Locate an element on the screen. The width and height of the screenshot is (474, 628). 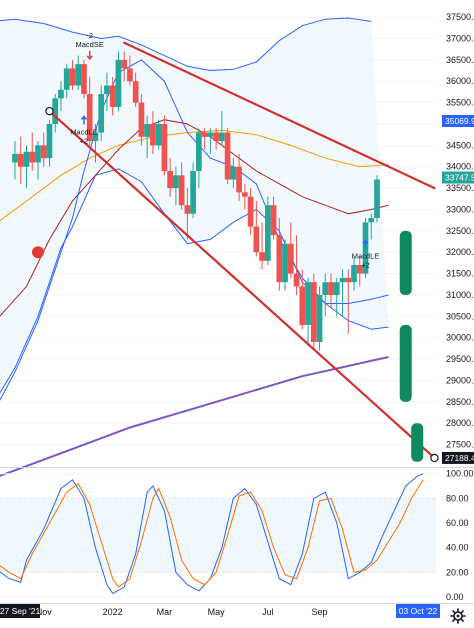
signal-sublabel: +2 is located at coordinates (365, 264).